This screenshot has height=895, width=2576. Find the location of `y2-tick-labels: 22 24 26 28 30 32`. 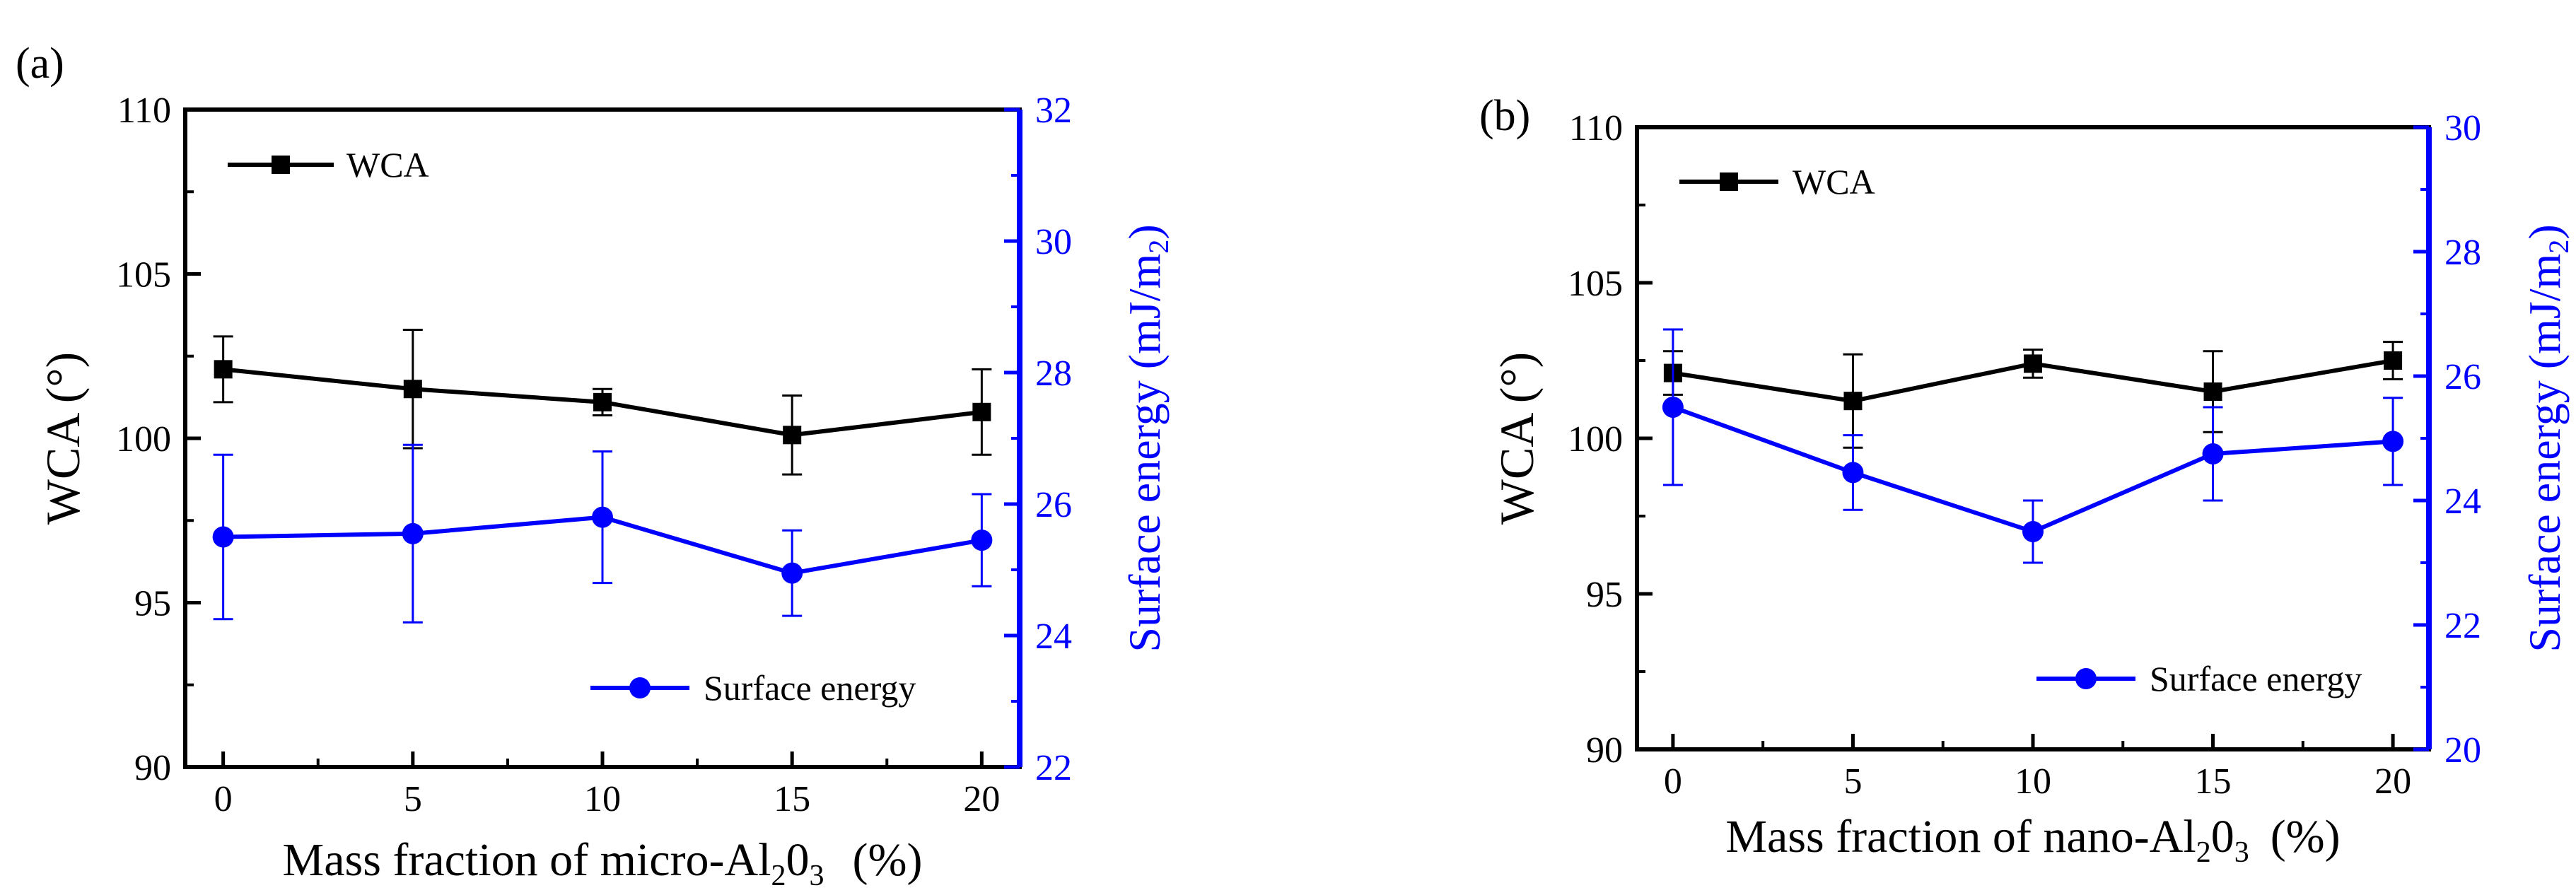

y2-tick-labels: 22 24 26 28 30 32 is located at coordinates (1053, 439).